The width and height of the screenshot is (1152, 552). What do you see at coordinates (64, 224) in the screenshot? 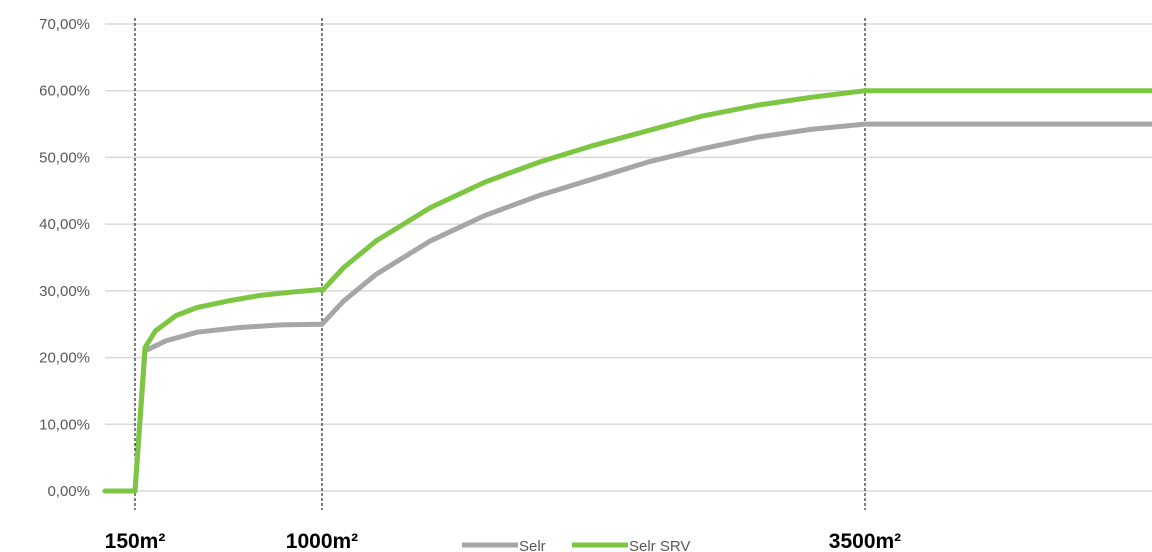
I see `y-tick-label: 40,00%` at bounding box center [64, 224].